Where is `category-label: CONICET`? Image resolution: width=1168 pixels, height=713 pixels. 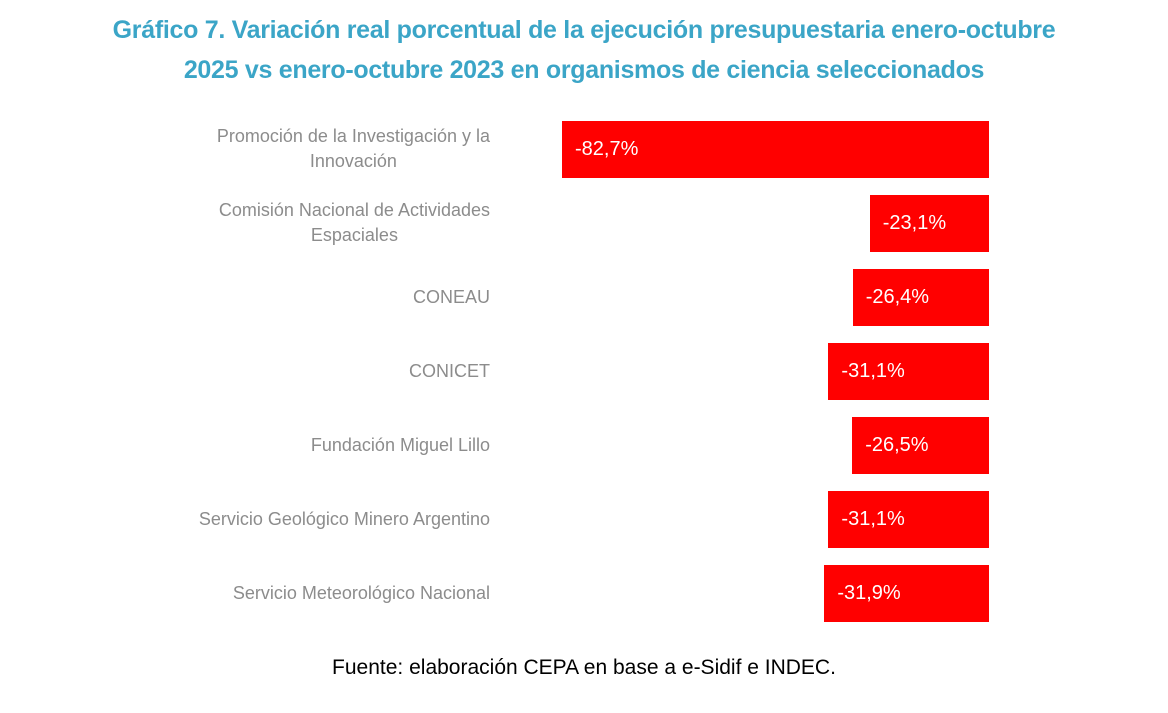
category-label: CONICET is located at coordinates (449, 370).